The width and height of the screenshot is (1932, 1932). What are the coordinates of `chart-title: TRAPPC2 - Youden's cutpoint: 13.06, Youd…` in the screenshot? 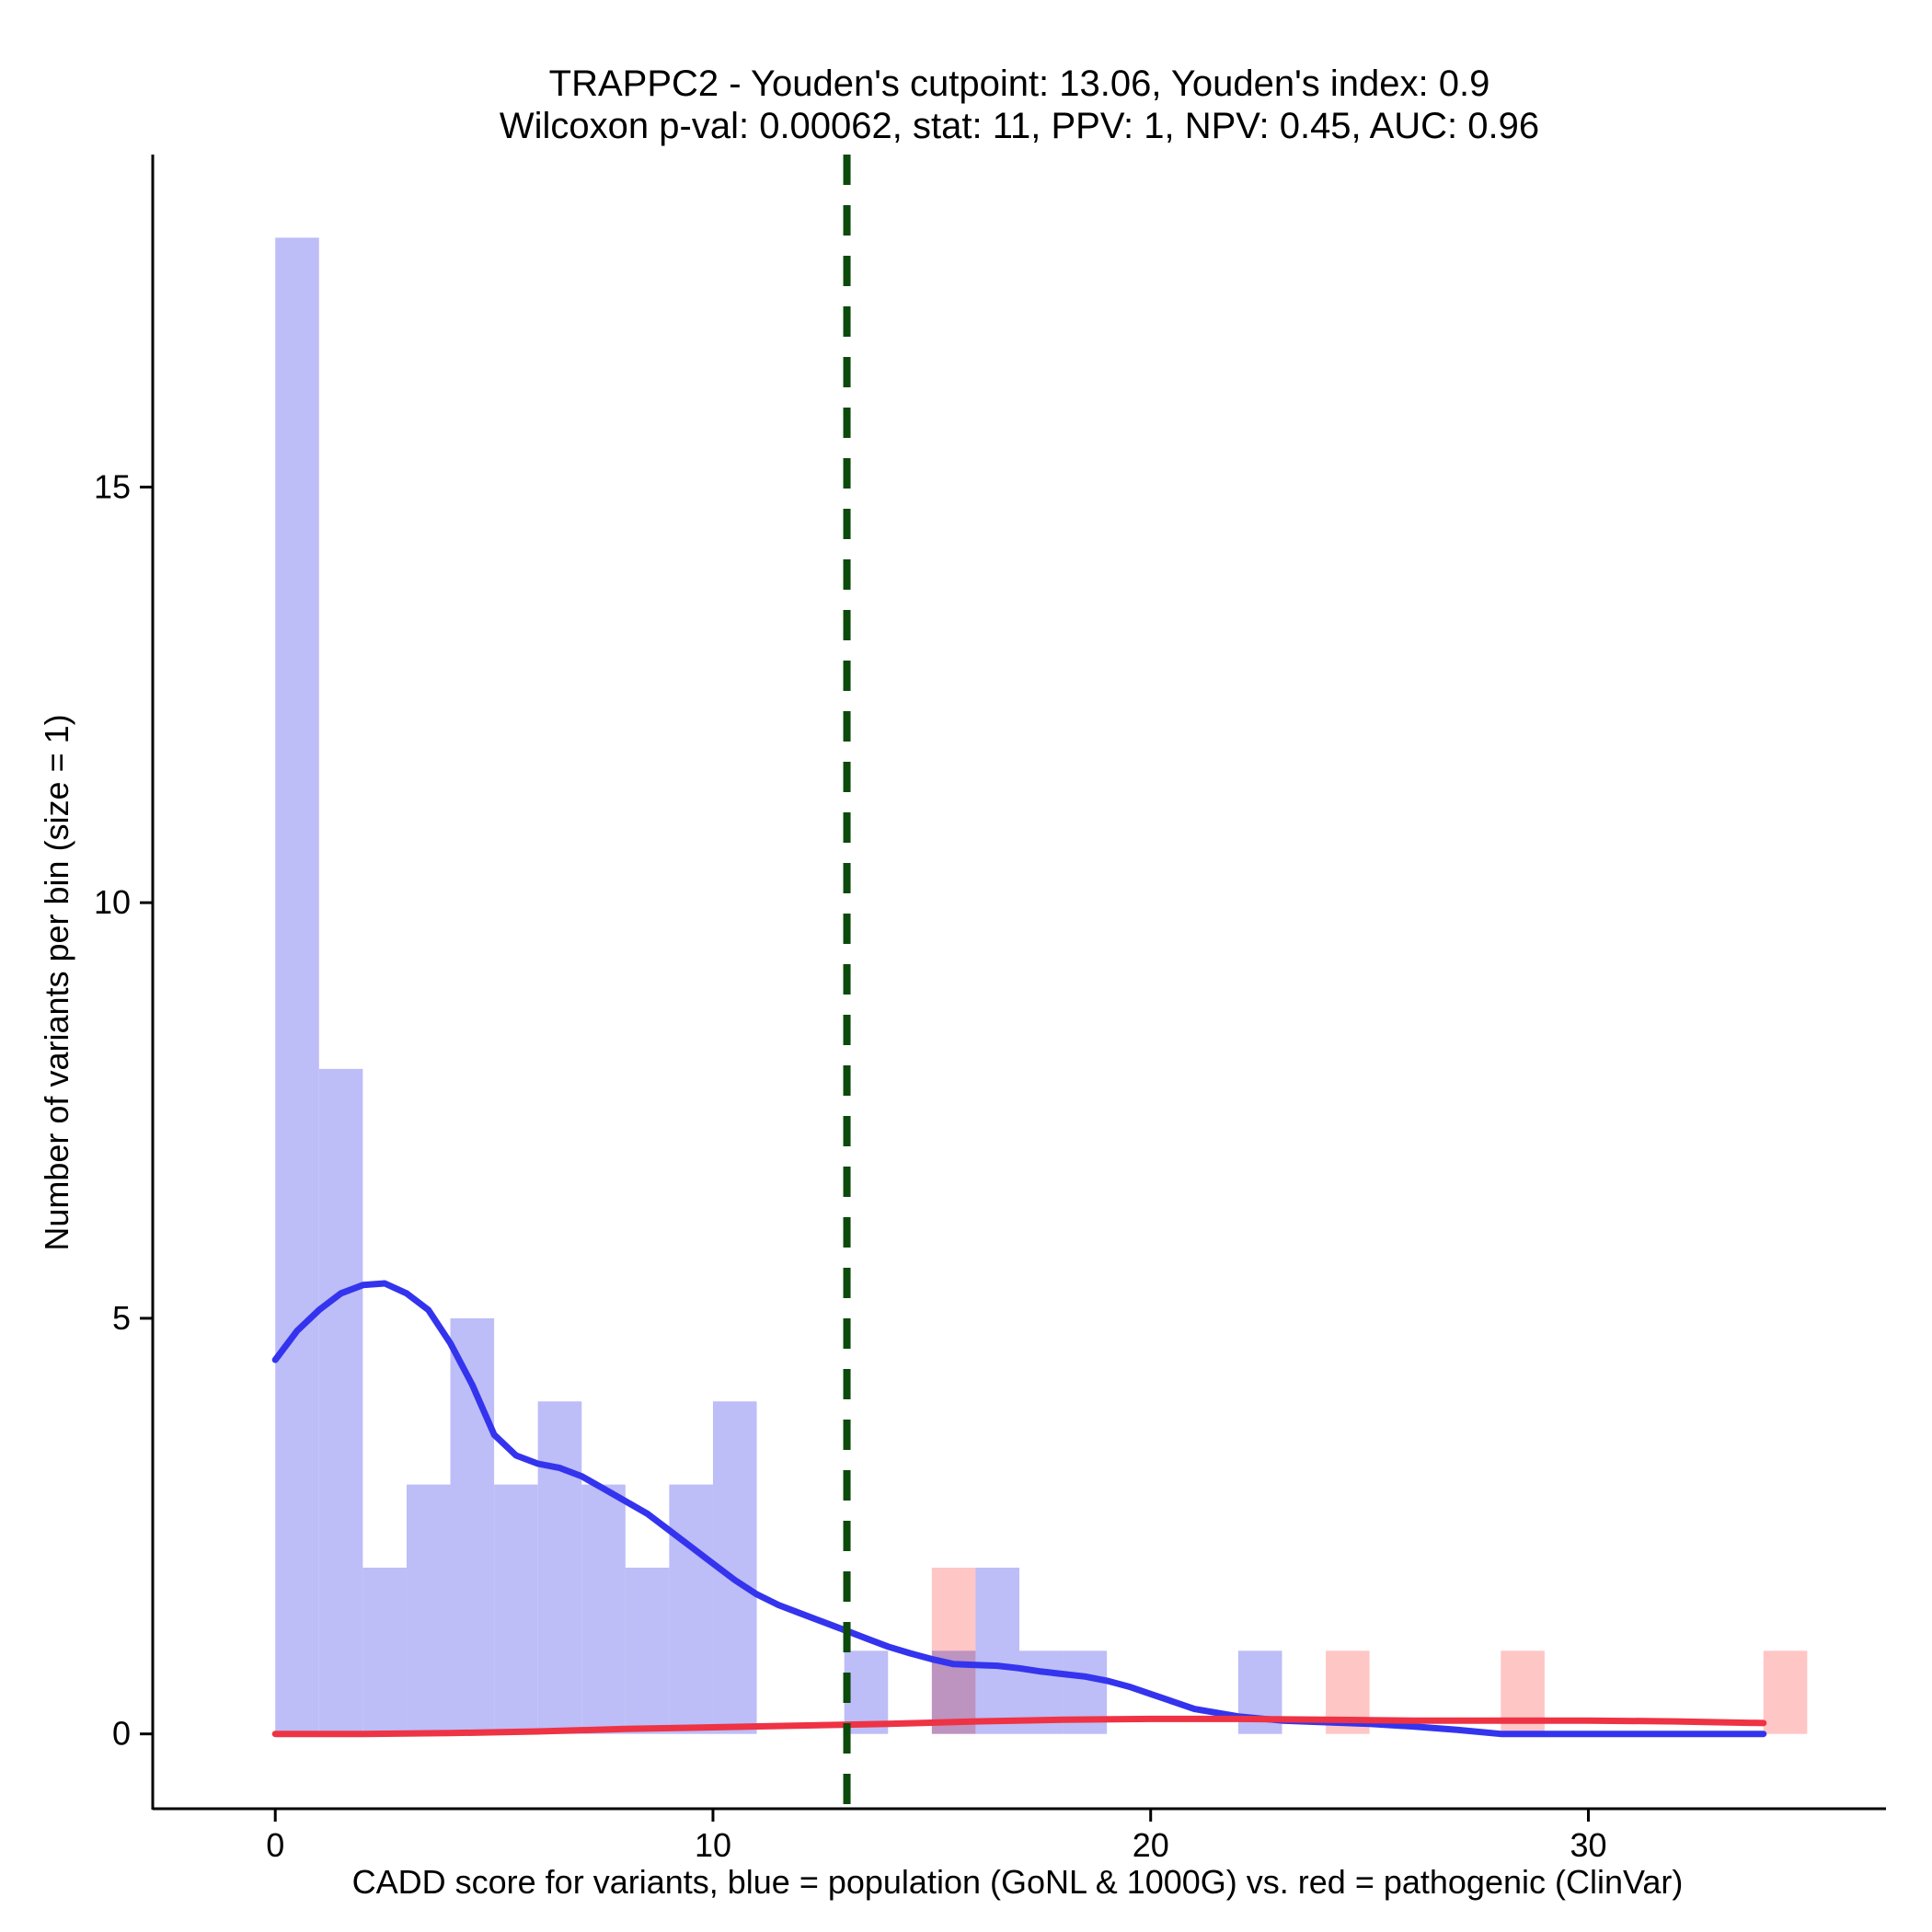 It's located at (1020, 83).